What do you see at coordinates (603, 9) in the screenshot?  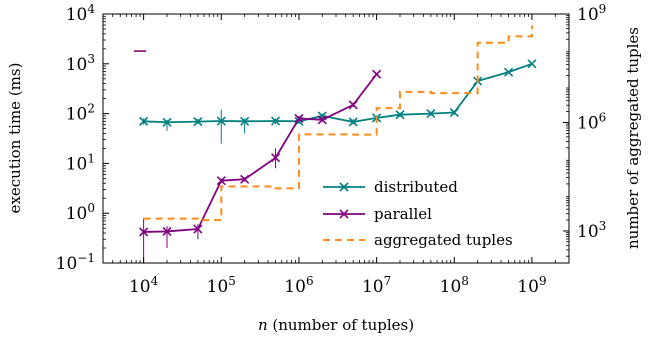 I see `y-right-tick-label-exp: 9` at bounding box center [603, 9].